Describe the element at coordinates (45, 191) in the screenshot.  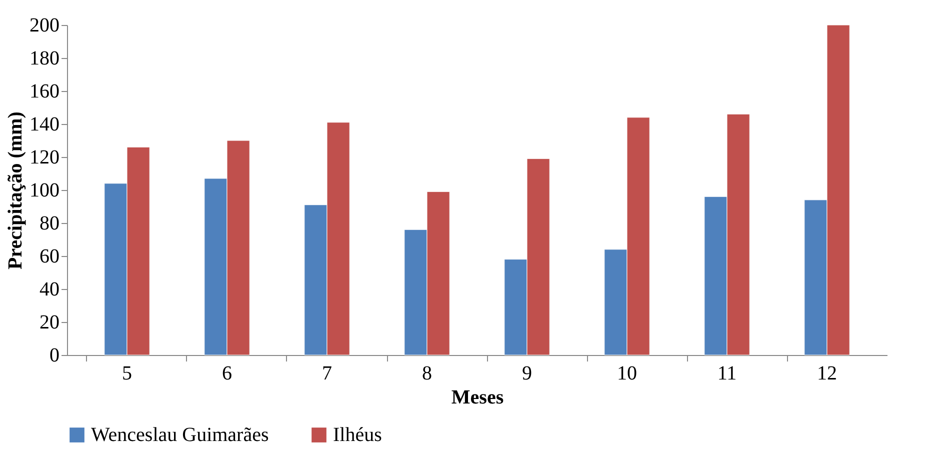
I see `y-tick-label: 100` at that location.